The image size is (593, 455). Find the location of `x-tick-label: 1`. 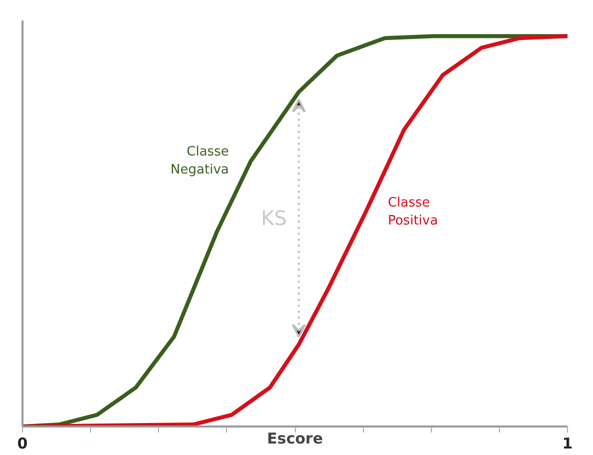

x-tick-label: 1 is located at coordinates (567, 443).